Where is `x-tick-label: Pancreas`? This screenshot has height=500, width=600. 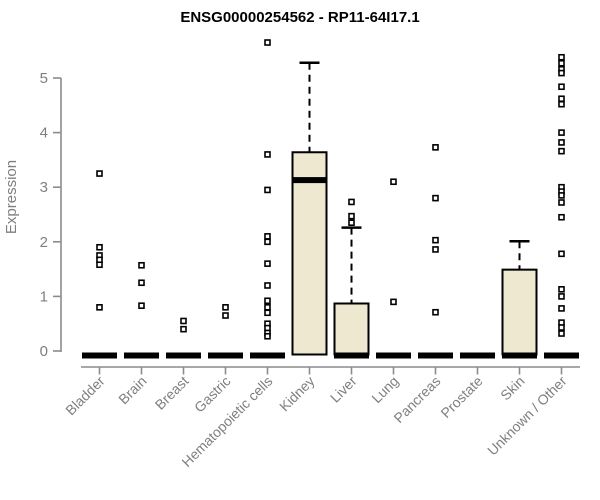
x-tick-label: Pancreas is located at coordinates (416, 399).